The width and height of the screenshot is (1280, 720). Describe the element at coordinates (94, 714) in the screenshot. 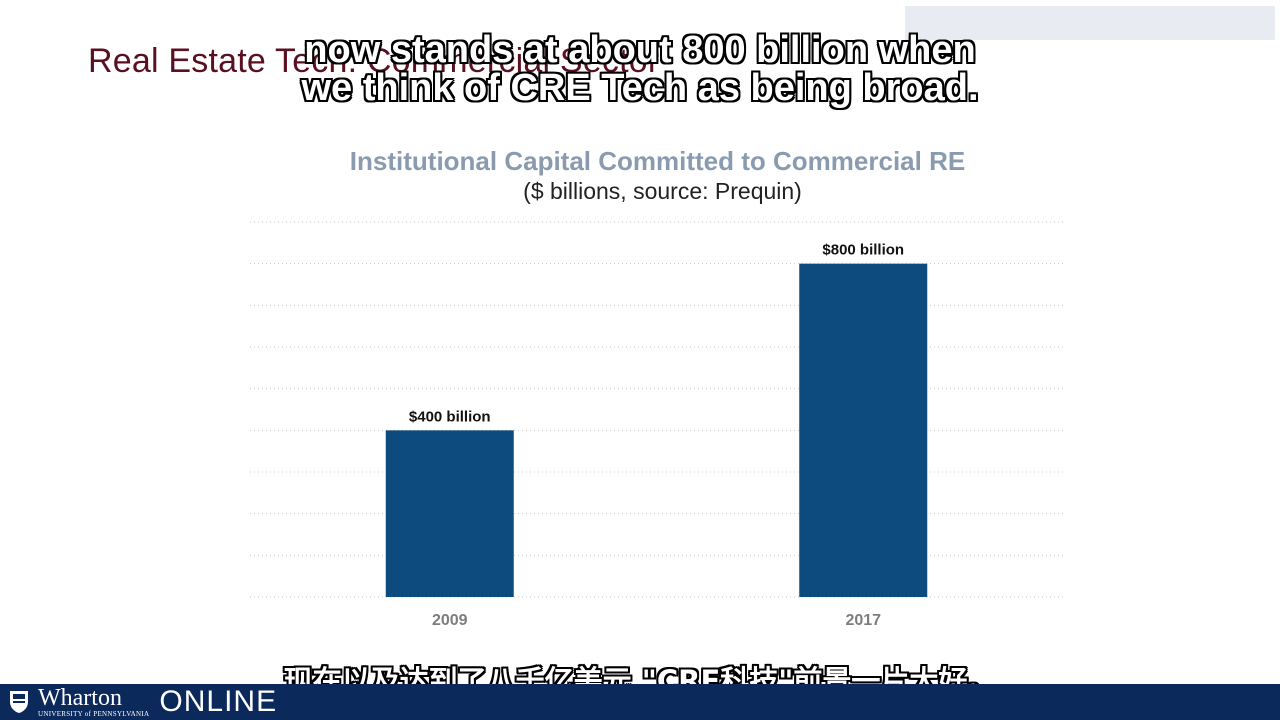

I see `brand-subtitle: UNIVERSITY of PENNSYLVANIA` at that location.